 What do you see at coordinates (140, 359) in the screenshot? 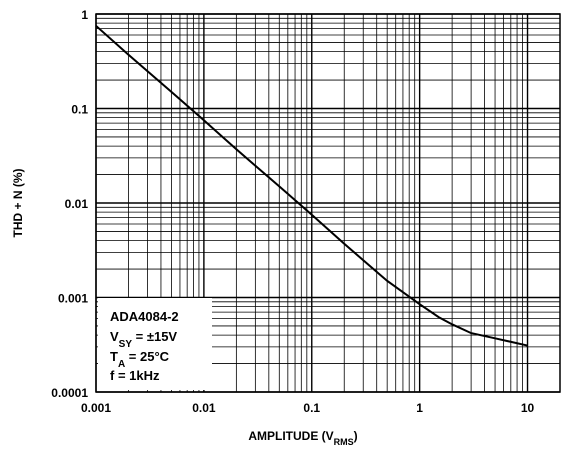
I see `annotation-temperature: TA = 25°C` at bounding box center [140, 359].